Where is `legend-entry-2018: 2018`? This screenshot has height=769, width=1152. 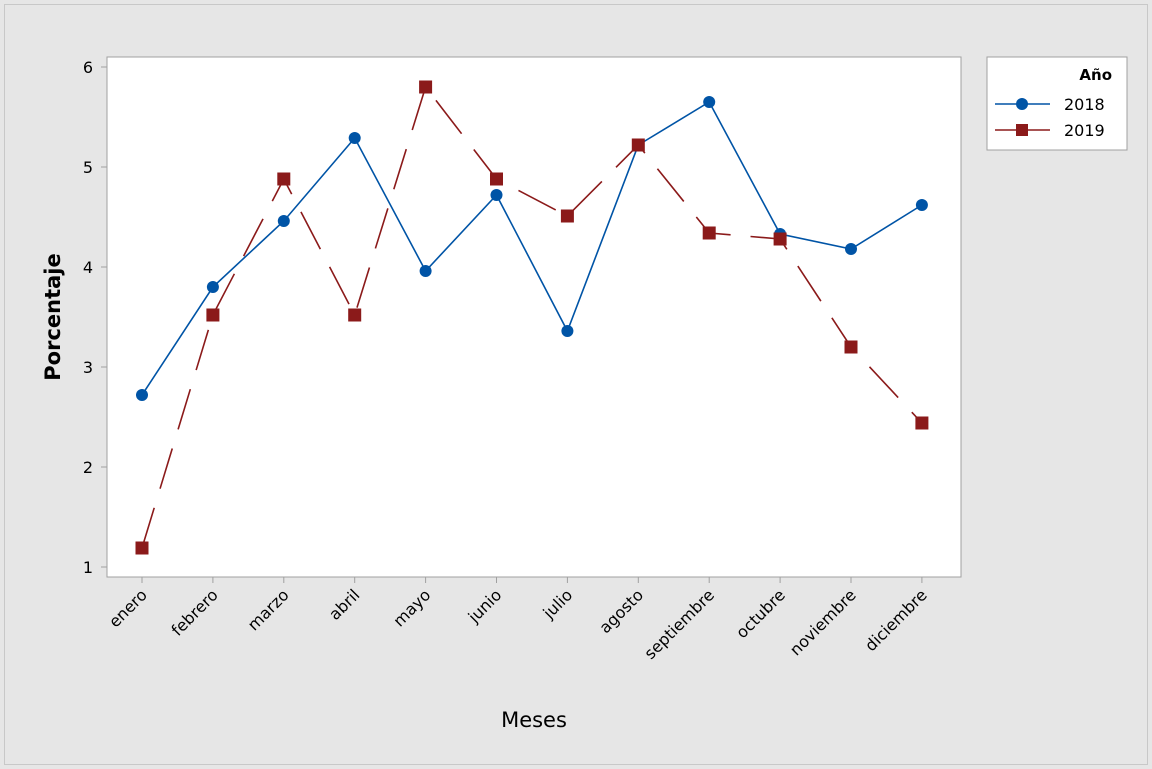 legend-entry-2018: 2018 is located at coordinates (1084, 104).